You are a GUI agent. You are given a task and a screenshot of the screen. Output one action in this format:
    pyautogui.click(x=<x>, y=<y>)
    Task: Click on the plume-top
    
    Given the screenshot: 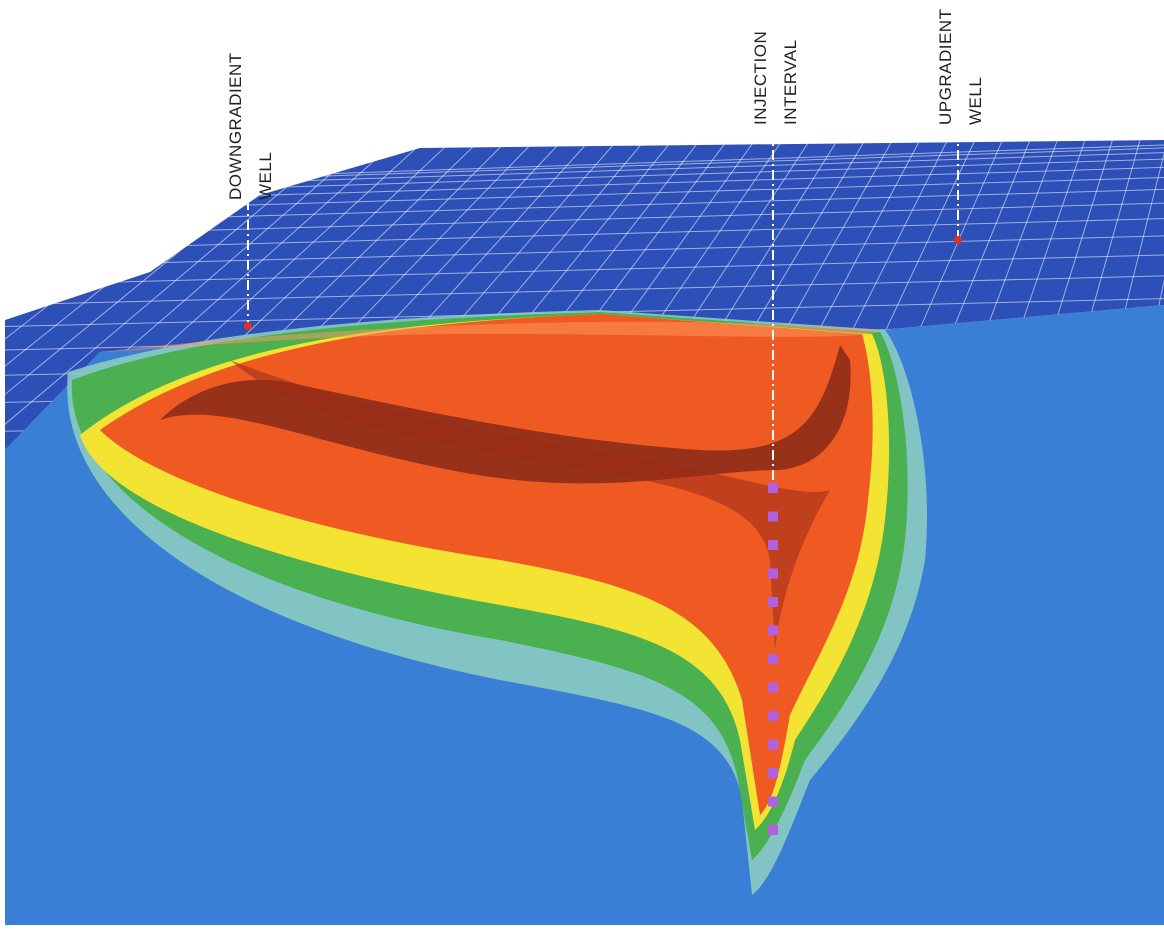 What is the action you would take?
    pyautogui.click(x=490, y=336)
    